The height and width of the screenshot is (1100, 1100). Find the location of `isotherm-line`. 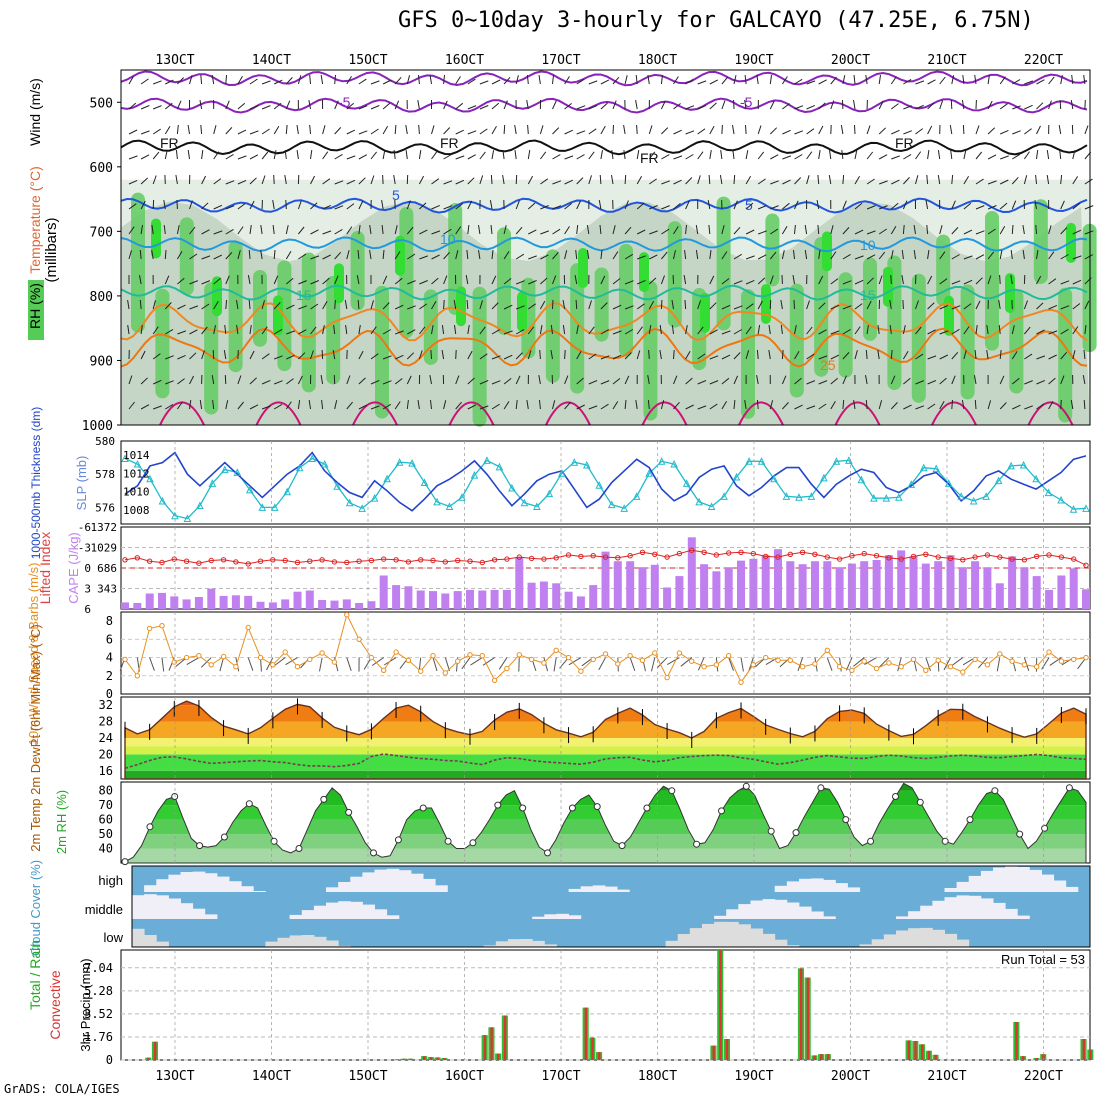

isotherm-line is located at coordinates (604, 78).